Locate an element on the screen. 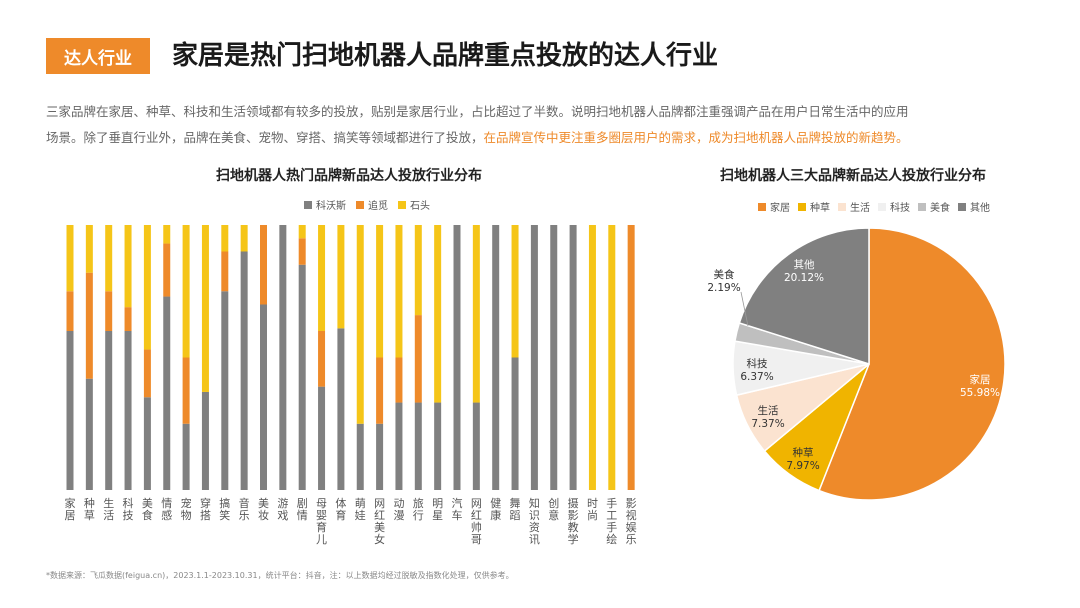  pie-value-label: 55.98% is located at coordinates (980, 393).